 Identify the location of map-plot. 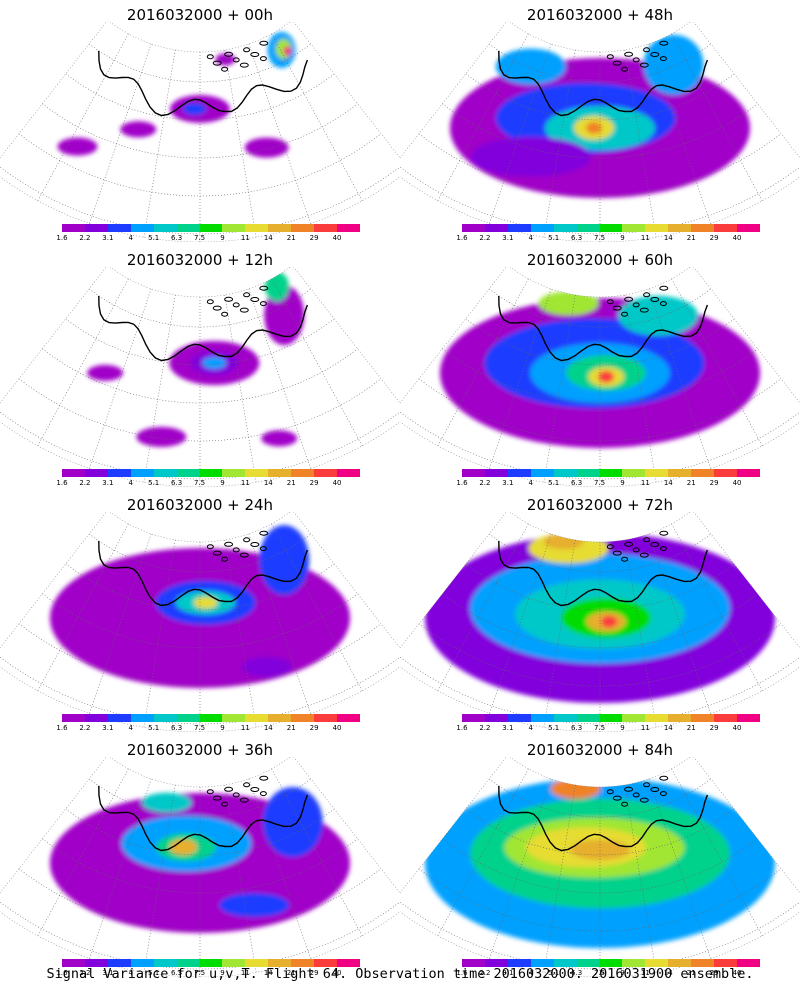
(600, 867).